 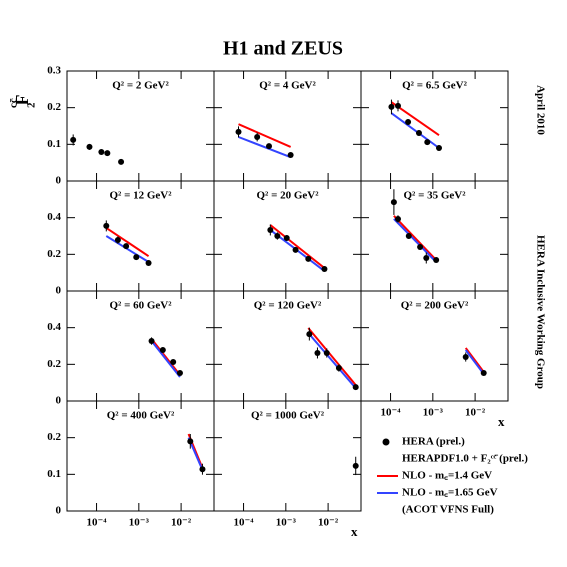 I want to click on legend-label: HERAPDF1.0 + F₂ᶜᶜ̄ (prel.), so click(x=465, y=459).